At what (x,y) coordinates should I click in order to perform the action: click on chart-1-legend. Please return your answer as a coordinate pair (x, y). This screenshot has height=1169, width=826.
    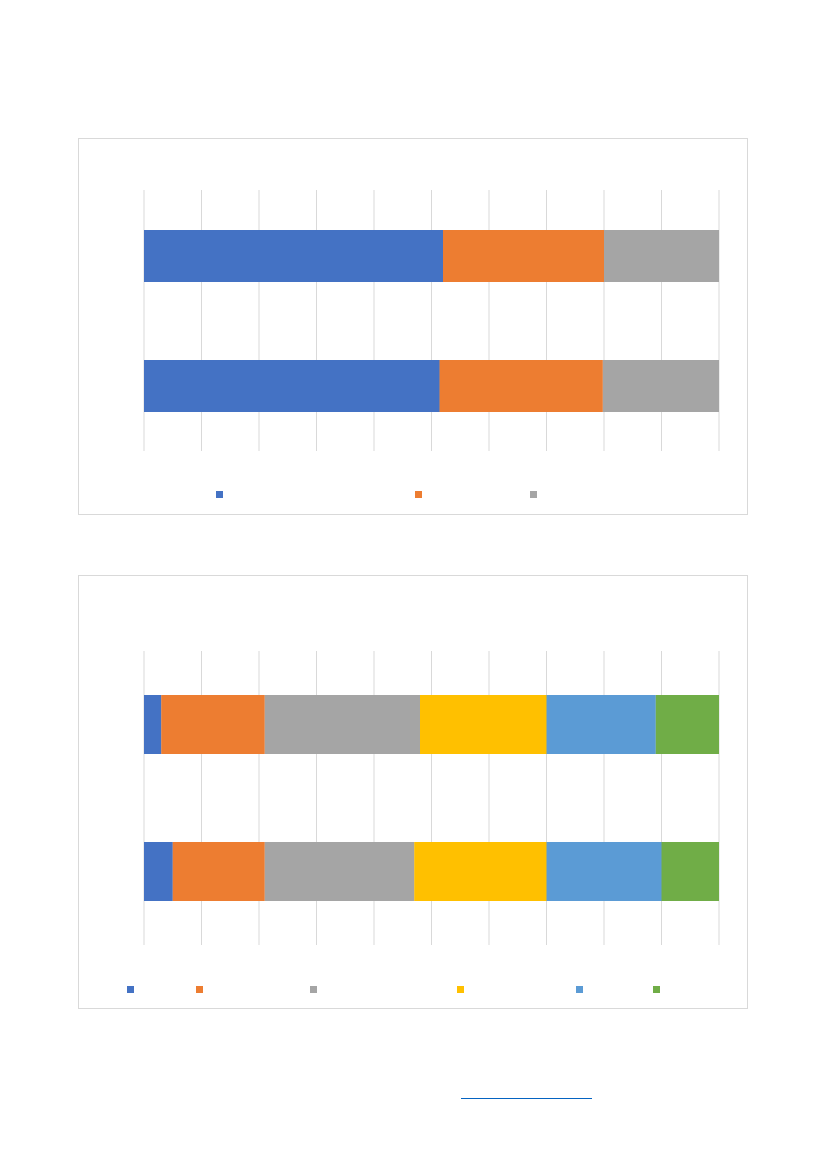
    Looking at the image, I should click on (376, 494).